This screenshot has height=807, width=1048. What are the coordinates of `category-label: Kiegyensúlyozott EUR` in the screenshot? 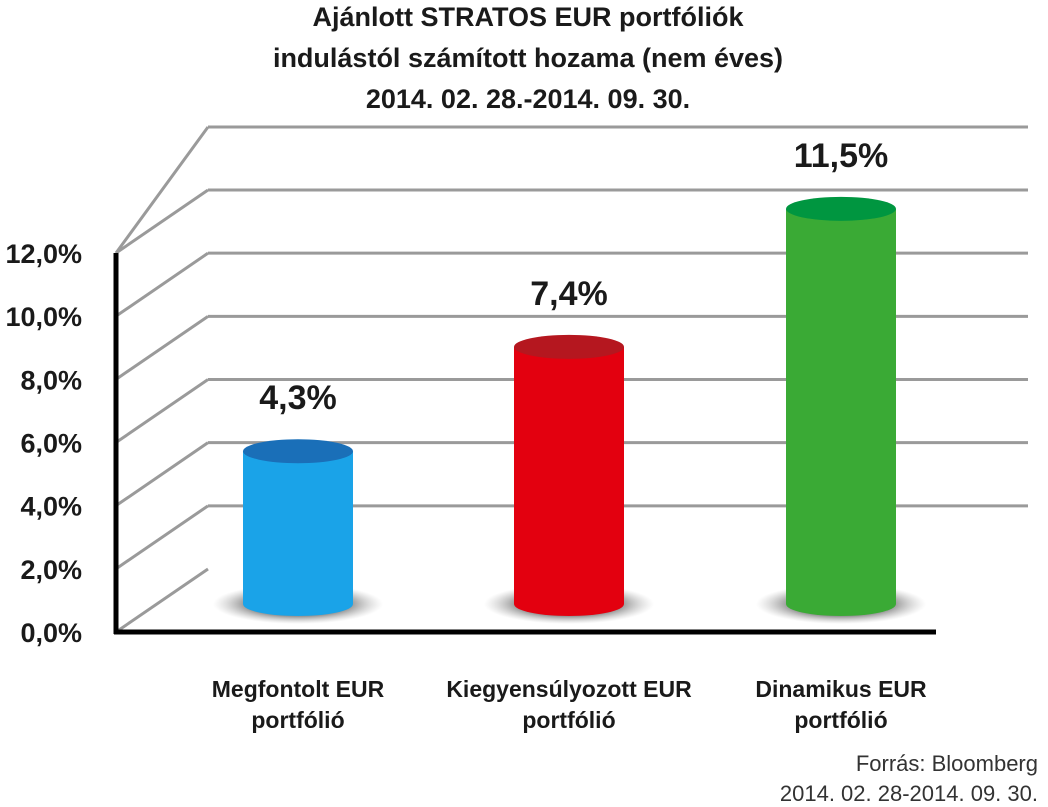 It's located at (569, 689).